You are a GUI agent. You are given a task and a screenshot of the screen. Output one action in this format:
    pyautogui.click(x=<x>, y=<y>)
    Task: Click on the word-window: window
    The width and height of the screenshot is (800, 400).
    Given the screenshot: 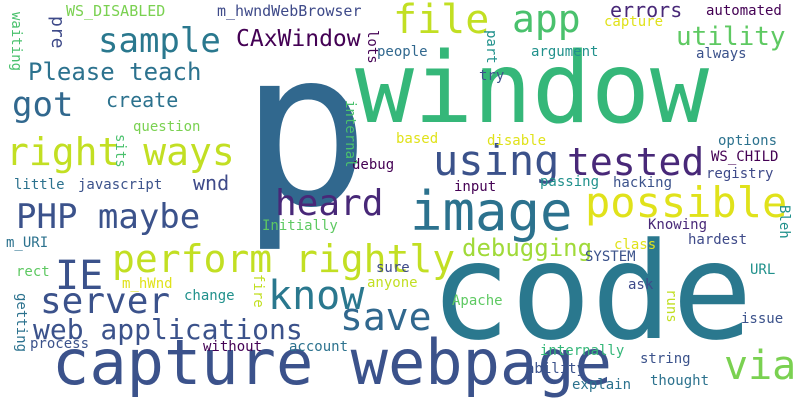 What is the action you would take?
    pyautogui.click(x=532, y=89)
    